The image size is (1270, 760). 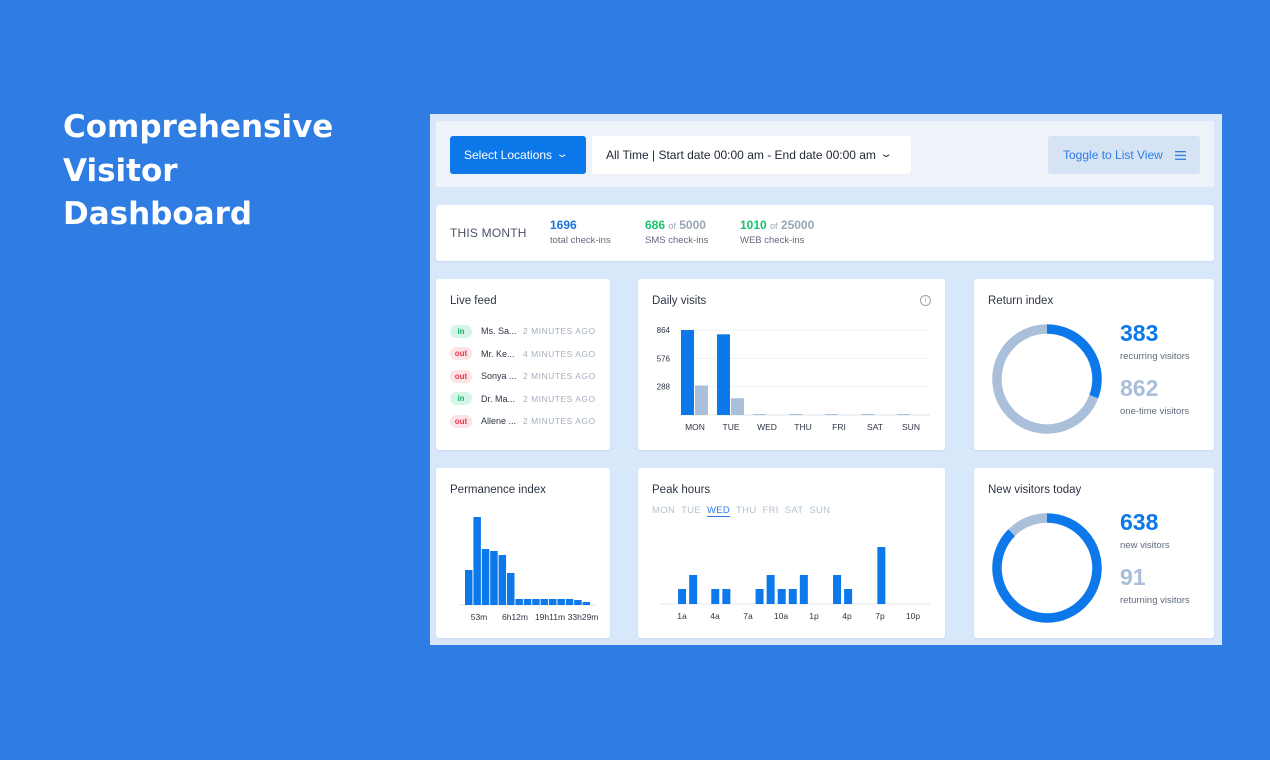 I want to click on y-tick-label: 864, so click(x=664, y=330).